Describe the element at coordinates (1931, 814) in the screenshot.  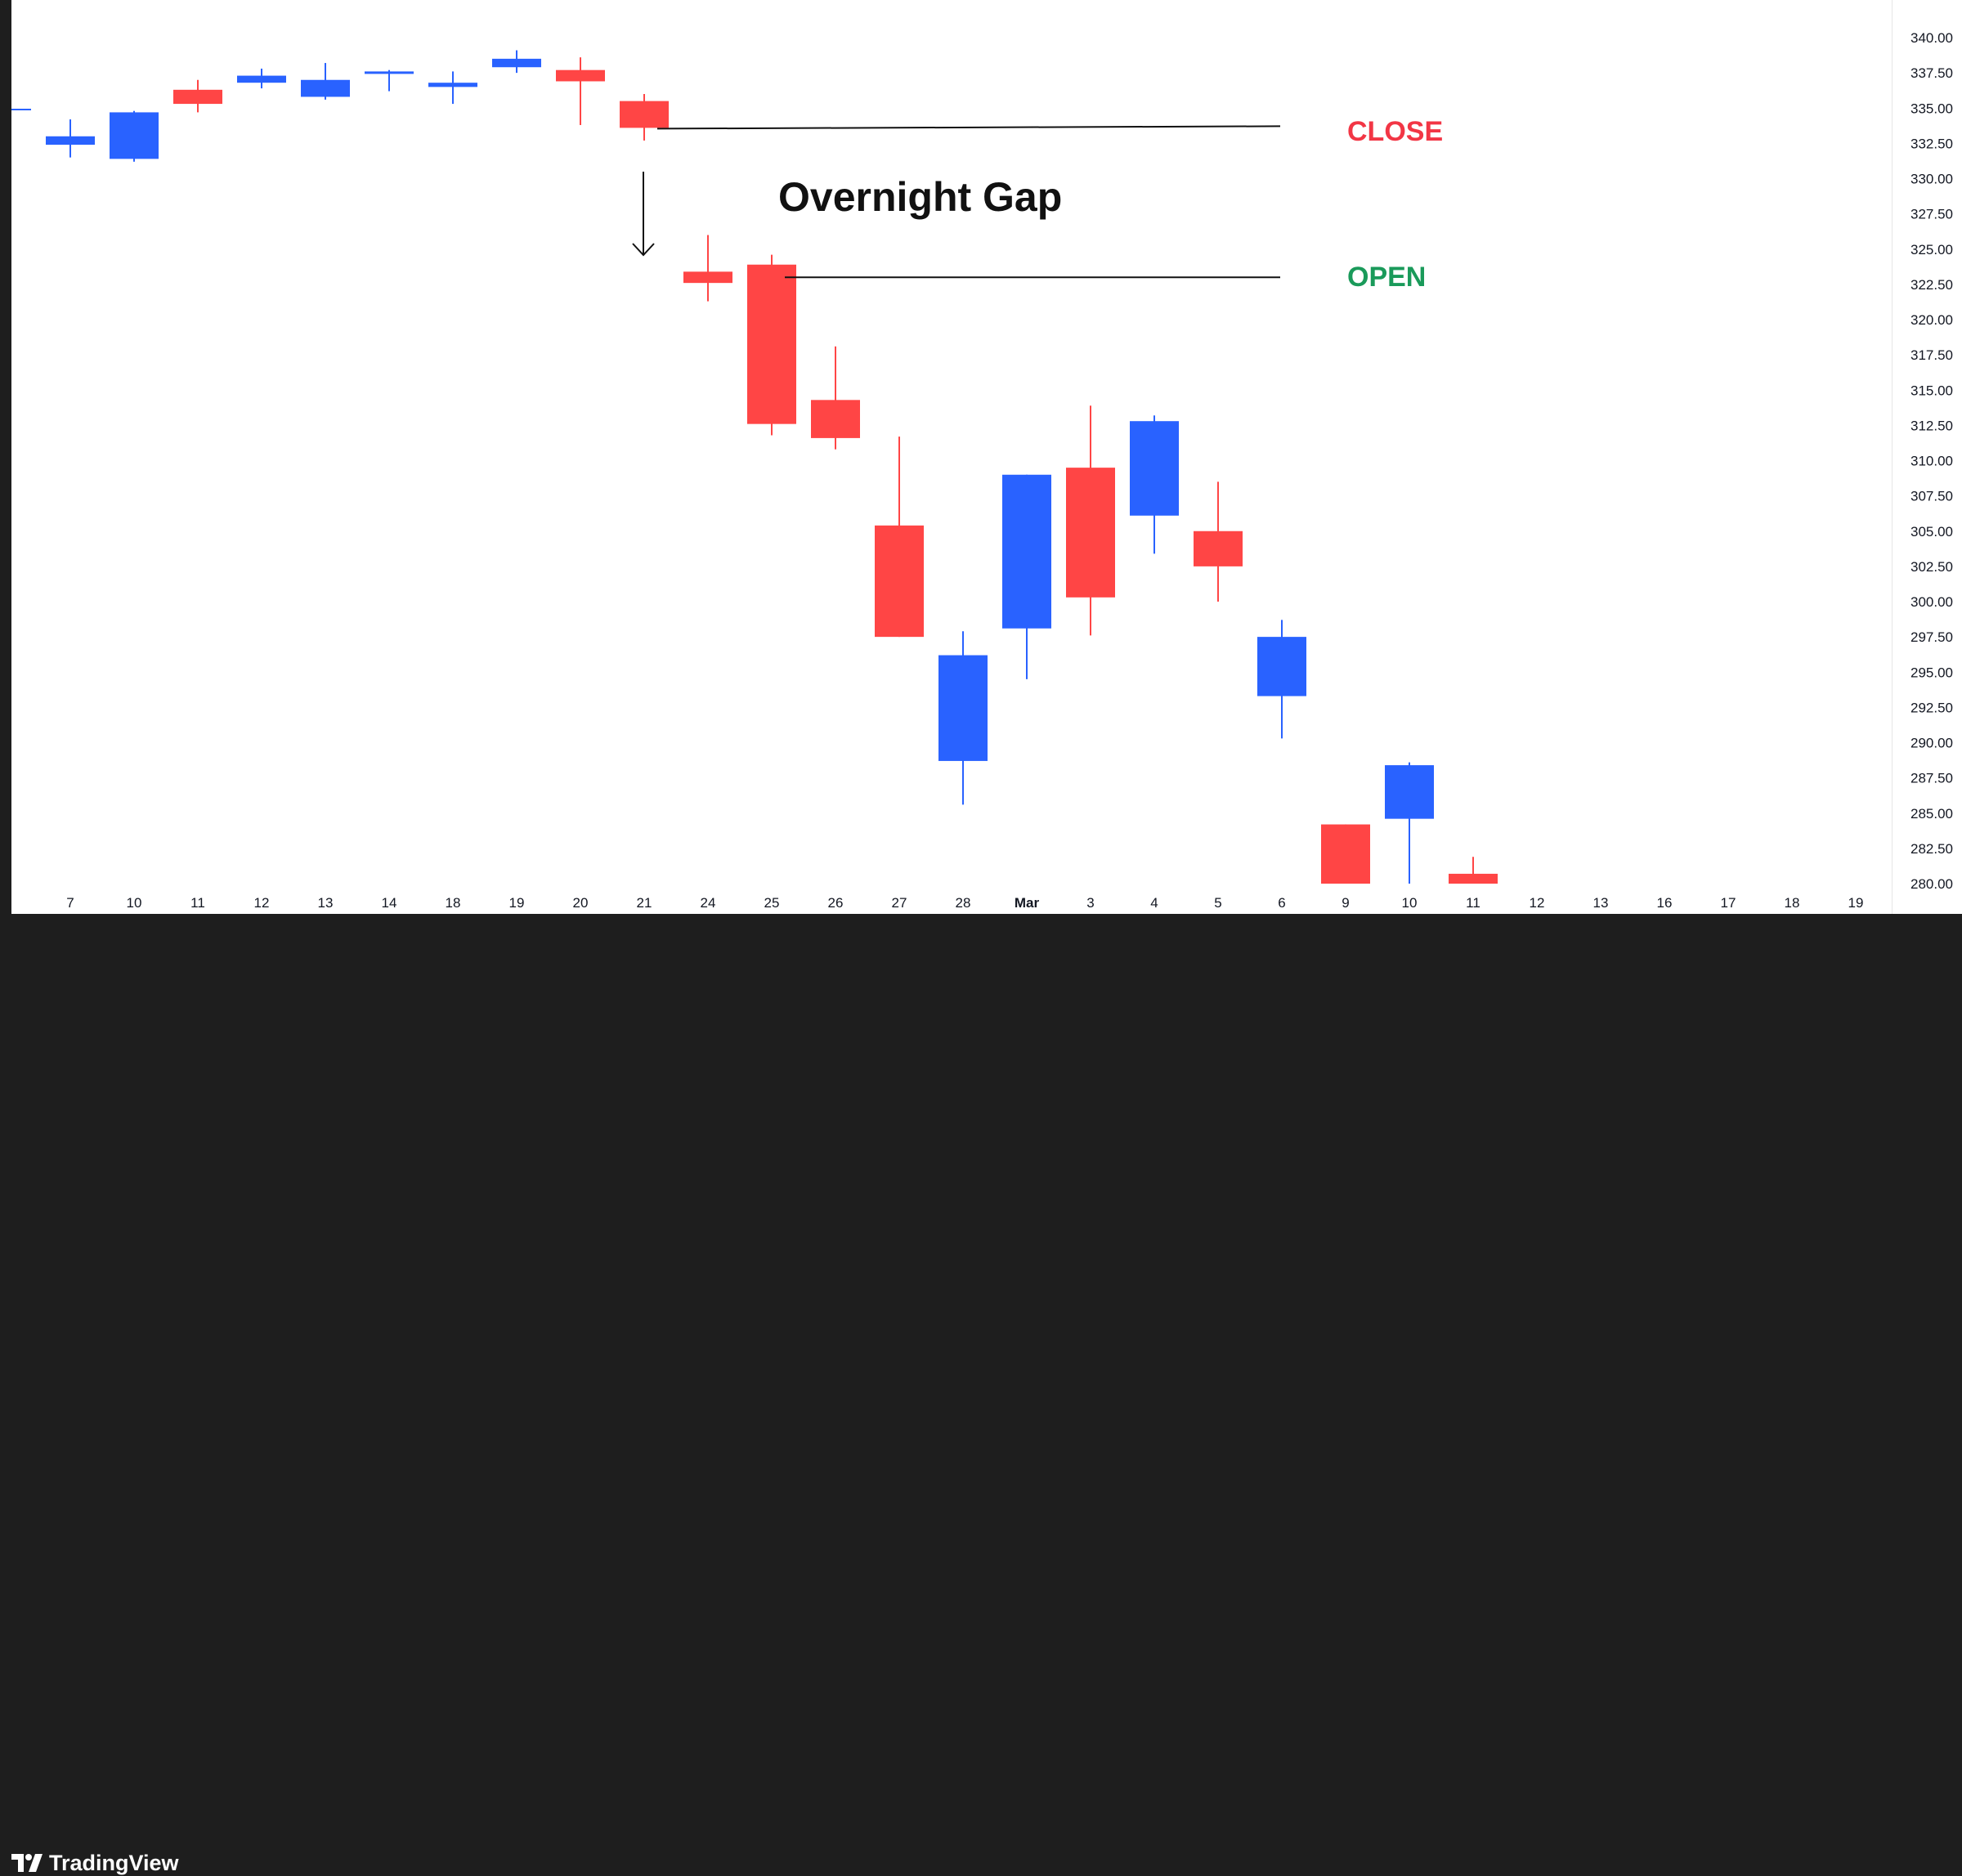
I see `y-tick-label: 285.00` at that location.